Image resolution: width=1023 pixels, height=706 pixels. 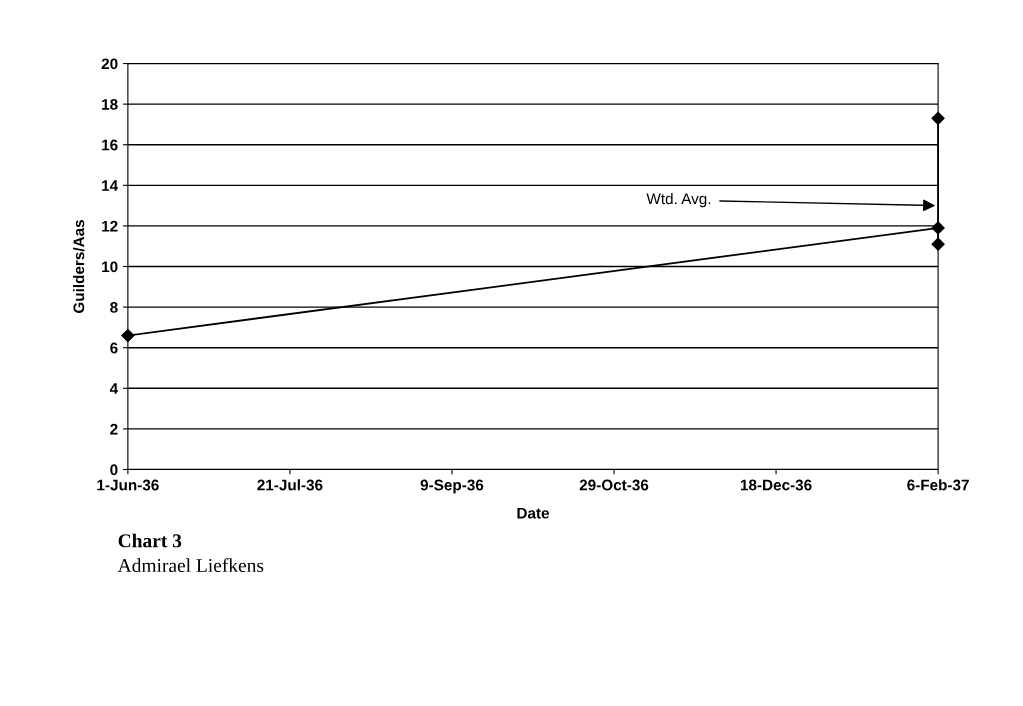 What do you see at coordinates (614, 485) in the screenshot?
I see `x-tick-label: 29-Oct-36` at bounding box center [614, 485].